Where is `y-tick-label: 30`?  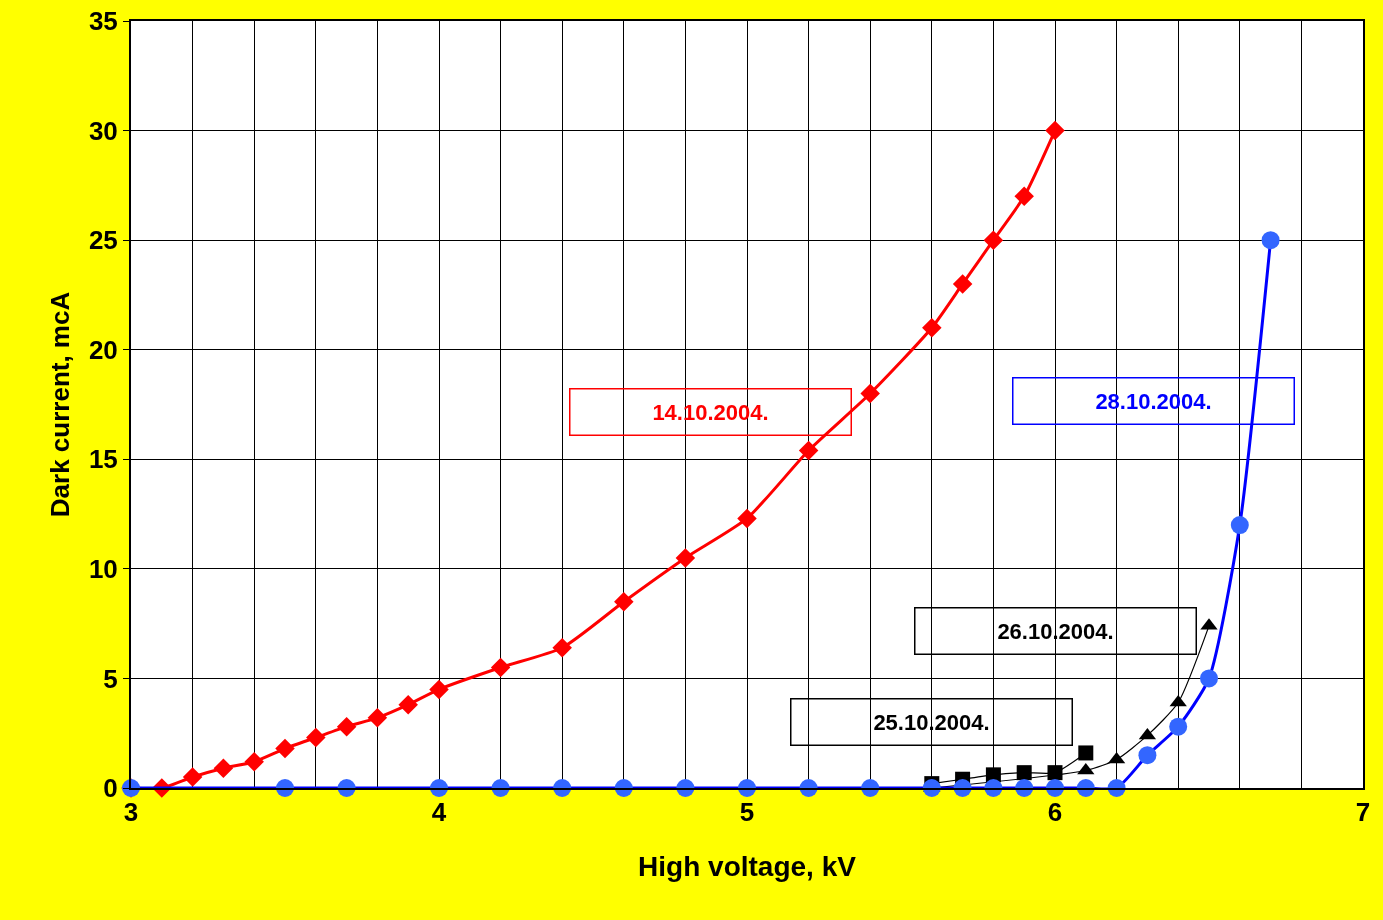 y-tick-label: 30 is located at coordinates (103, 130).